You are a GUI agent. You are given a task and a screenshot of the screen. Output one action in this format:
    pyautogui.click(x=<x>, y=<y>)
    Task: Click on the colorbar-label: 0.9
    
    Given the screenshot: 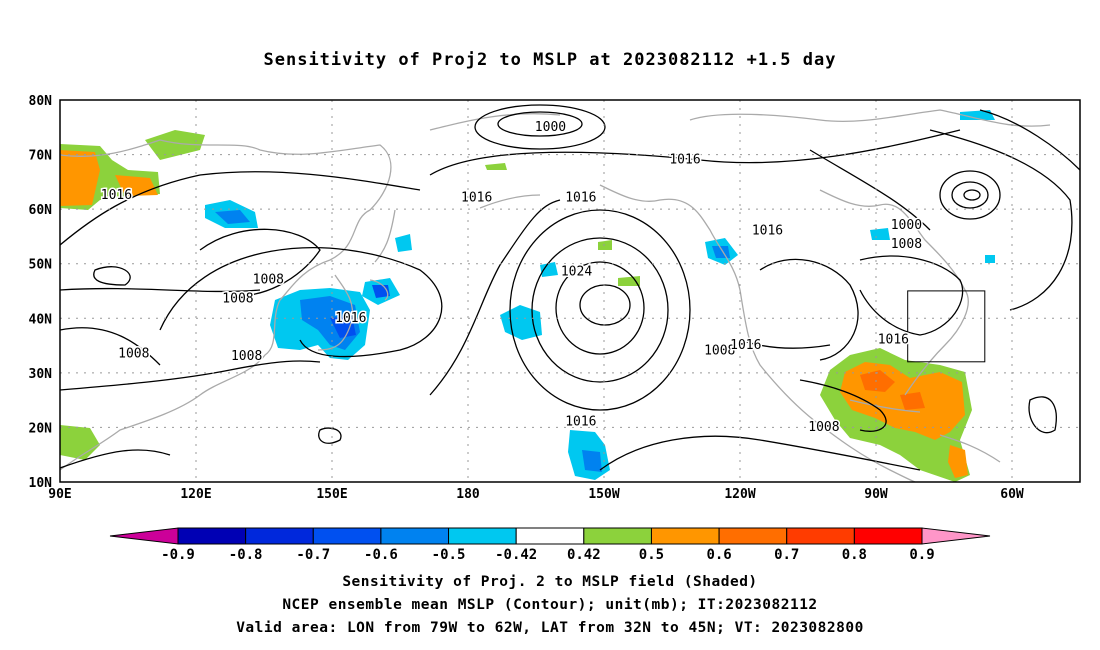 What is the action you would take?
    pyautogui.click(x=921, y=555)
    